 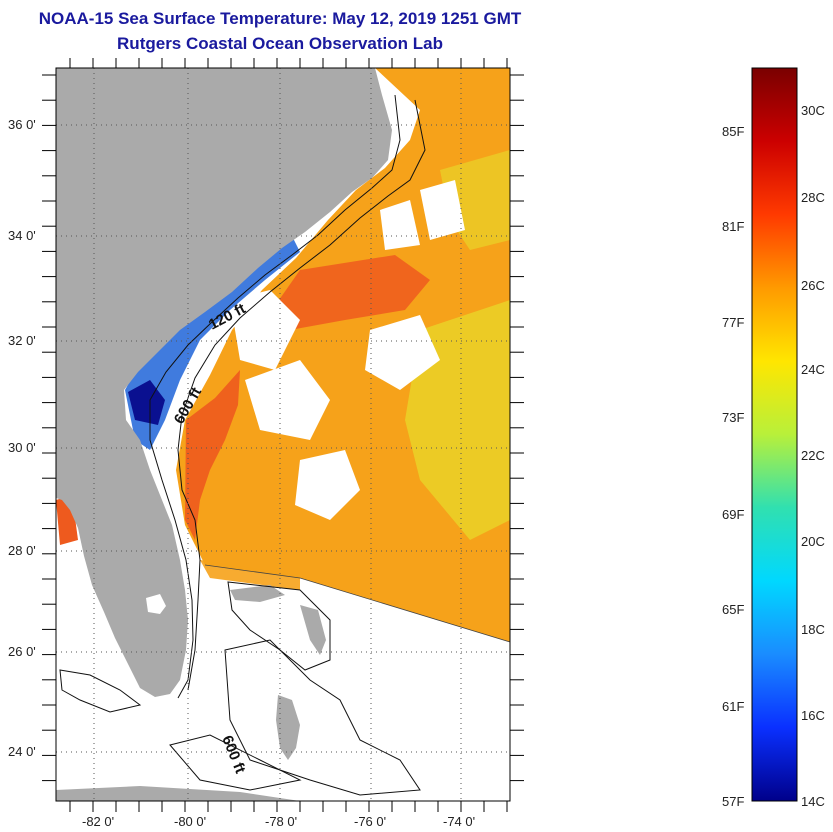 What do you see at coordinates (357, 603) in the screenshot?
I see `swath-edge-lines` at bounding box center [357, 603].